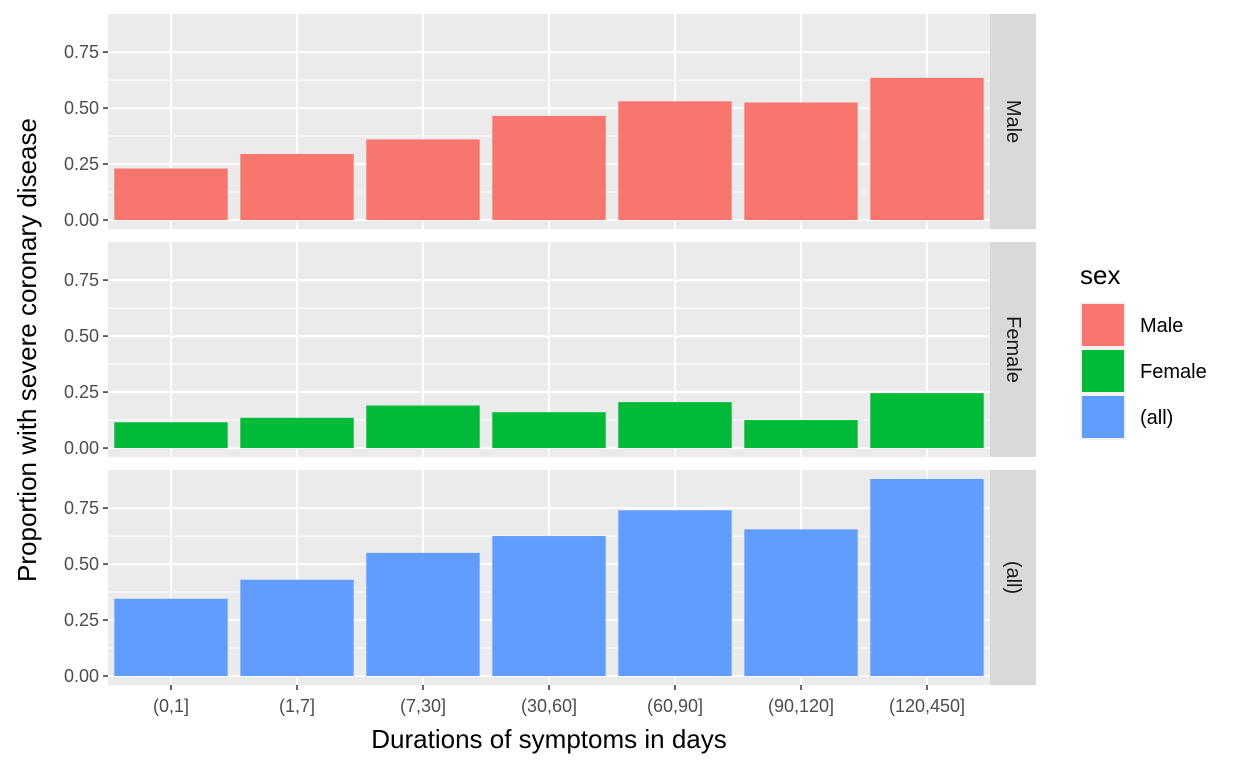 The width and height of the screenshot is (1248, 768). What do you see at coordinates (549, 706) in the screenshot?
I see `x-tick-label: (30,60]` at bounding box center [549, 706].